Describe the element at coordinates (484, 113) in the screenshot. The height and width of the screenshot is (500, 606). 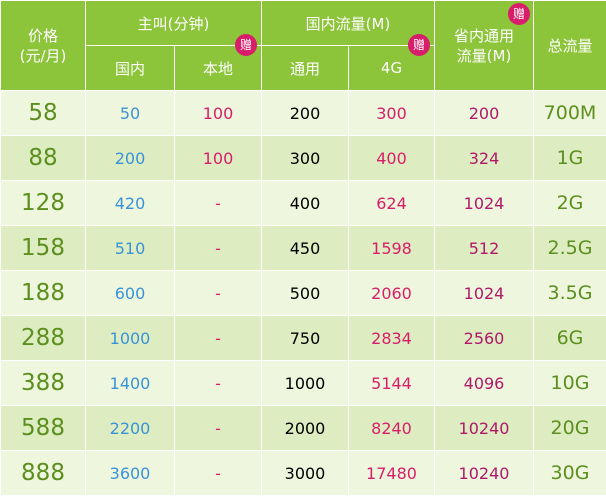
I see `cell-provincial: 200` at that location.